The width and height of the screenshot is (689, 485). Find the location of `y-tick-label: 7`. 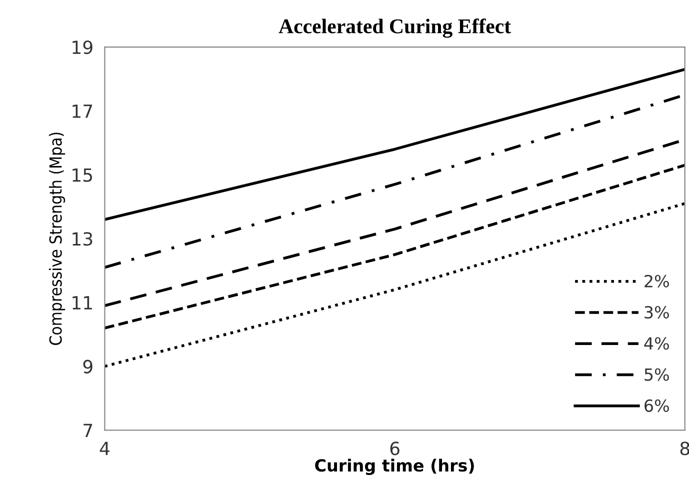

y-tick-label: 7 is located at coordinates (88, 431).